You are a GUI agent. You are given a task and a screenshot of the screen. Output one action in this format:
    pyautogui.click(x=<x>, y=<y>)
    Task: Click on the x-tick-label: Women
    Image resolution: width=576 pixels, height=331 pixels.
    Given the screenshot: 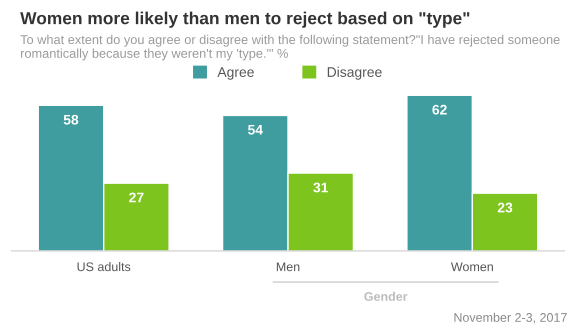 What is the action you would take?
    pyautogui.click(x=471, y=267)
    